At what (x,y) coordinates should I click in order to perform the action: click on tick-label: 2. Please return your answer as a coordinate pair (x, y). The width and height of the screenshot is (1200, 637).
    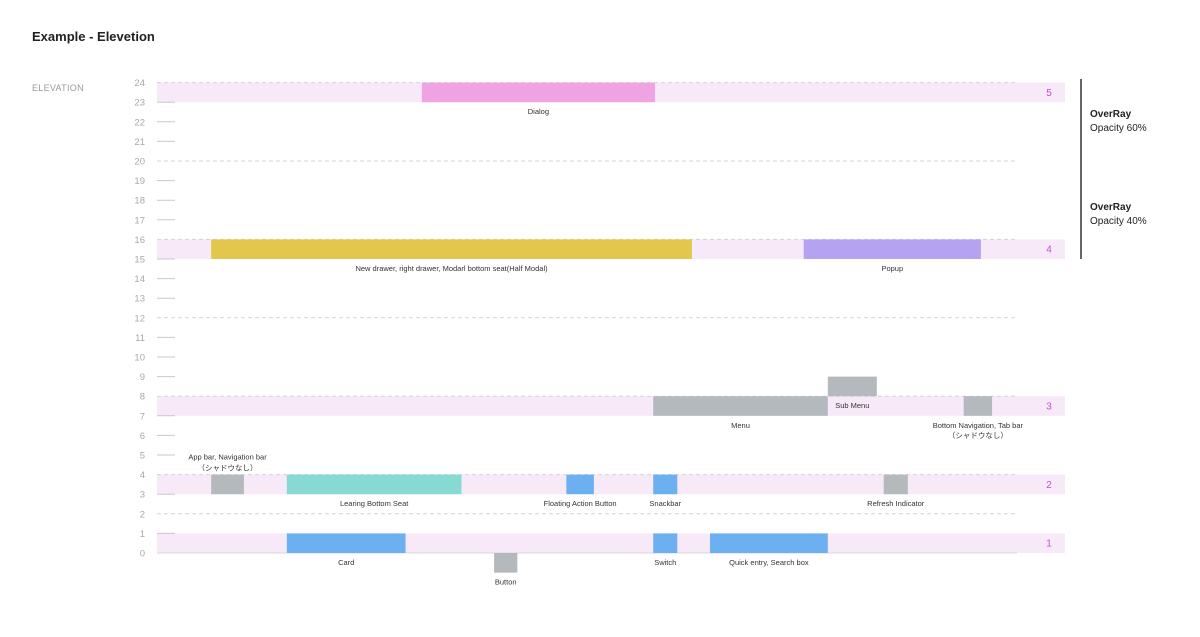
    Looking at the image, I should click on (142, 514).